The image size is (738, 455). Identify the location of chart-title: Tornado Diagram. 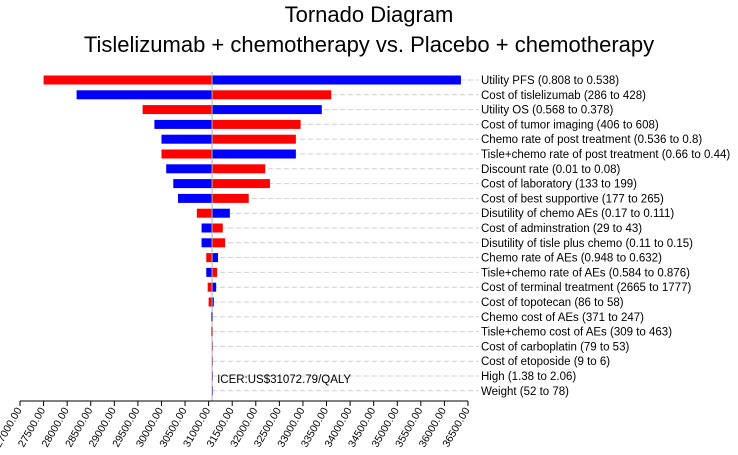
(369, 14).